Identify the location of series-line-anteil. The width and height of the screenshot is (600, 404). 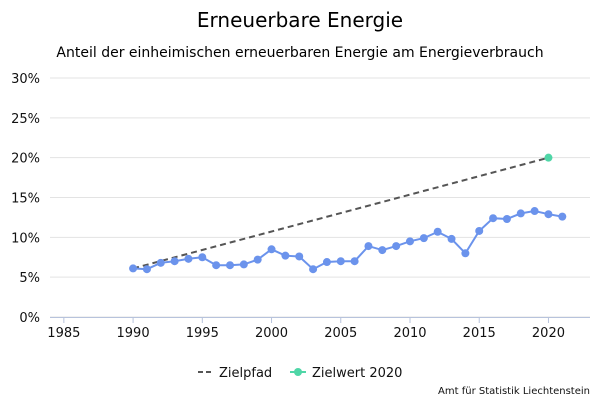
(348, 240).